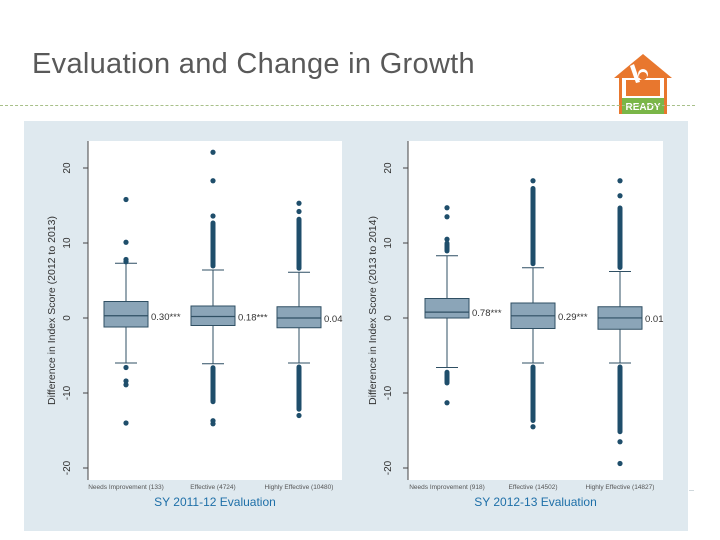  What do you see at coordinates (212, 487) in the screenshot?
I see `x-category-label: Effective (4724)` at bounding box center [212, 487].